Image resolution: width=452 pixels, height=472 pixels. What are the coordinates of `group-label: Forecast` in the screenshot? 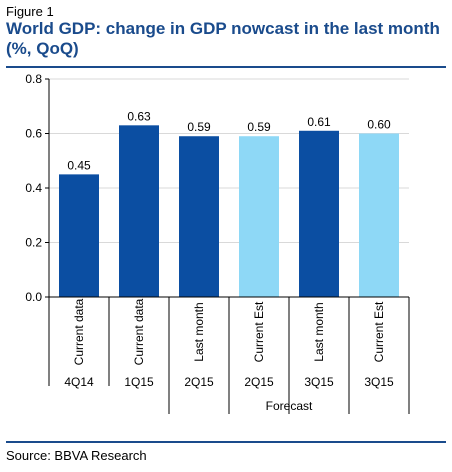 It's located at (289, 406).